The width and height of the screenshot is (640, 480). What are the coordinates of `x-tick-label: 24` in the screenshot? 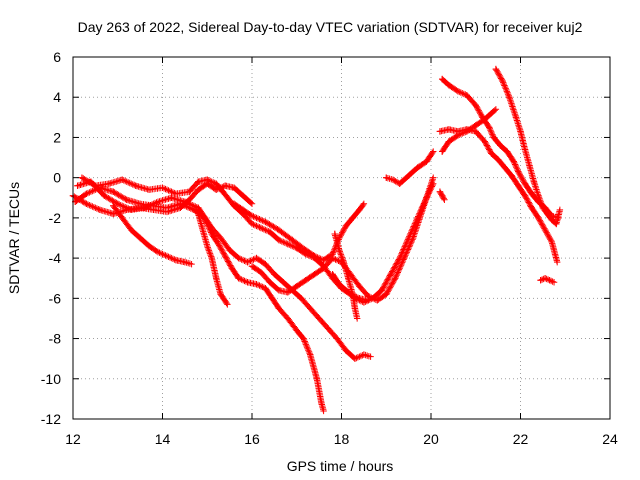 It's located at (610, 439).